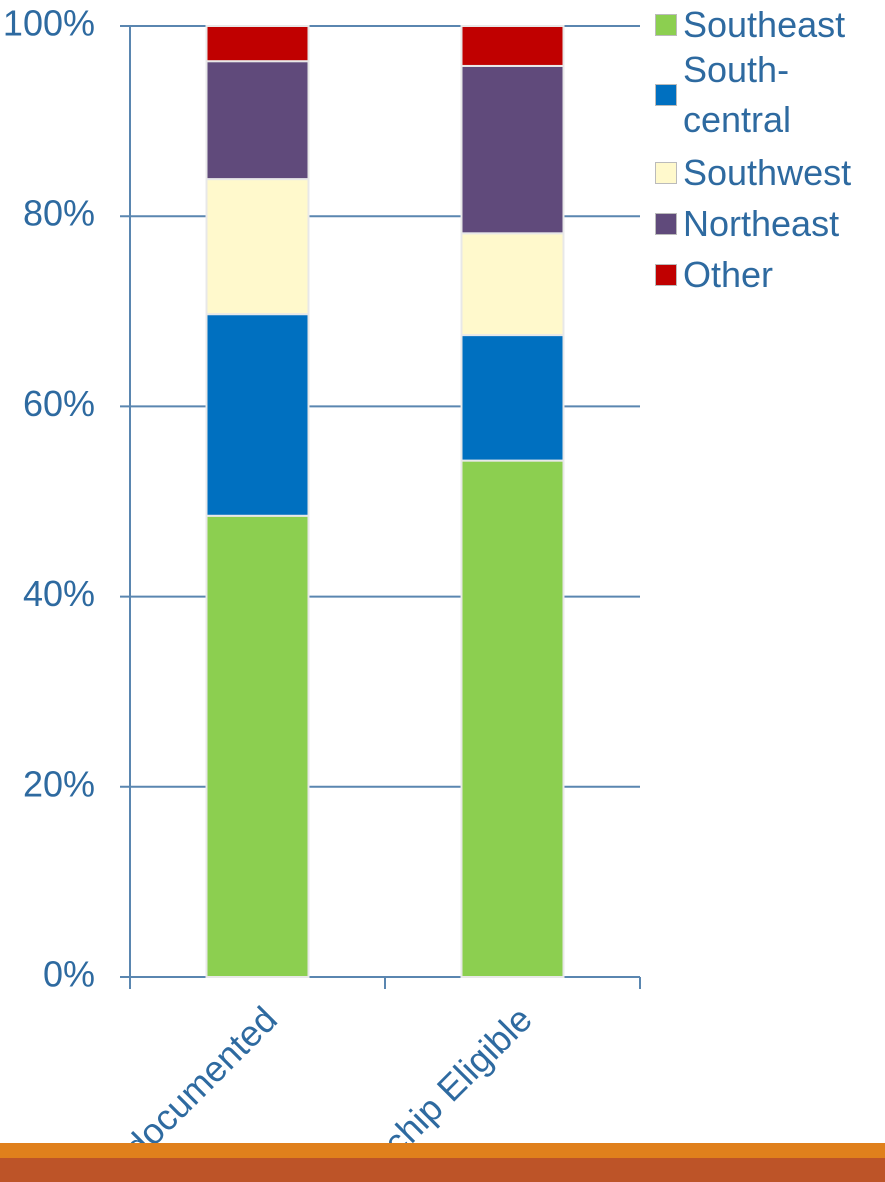 Image resolution: width=885 pixels, height=1182 pixels. I want to click on legend-item: Northeast, so click(770, 224).